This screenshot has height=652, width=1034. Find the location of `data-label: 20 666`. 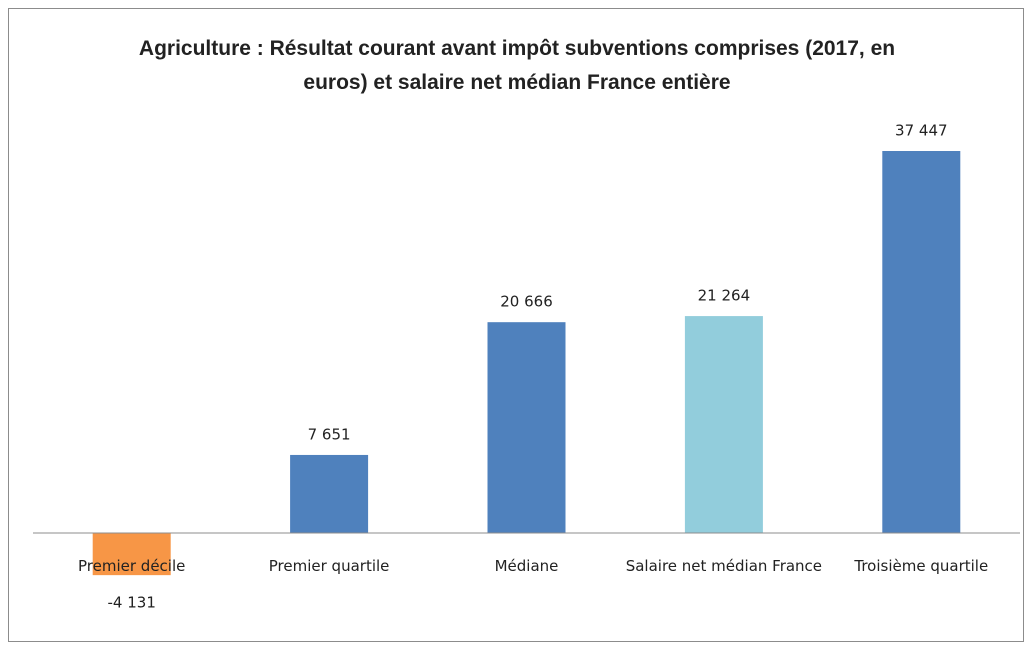

data-label: 20 666 is located at coordinates (526, 302).